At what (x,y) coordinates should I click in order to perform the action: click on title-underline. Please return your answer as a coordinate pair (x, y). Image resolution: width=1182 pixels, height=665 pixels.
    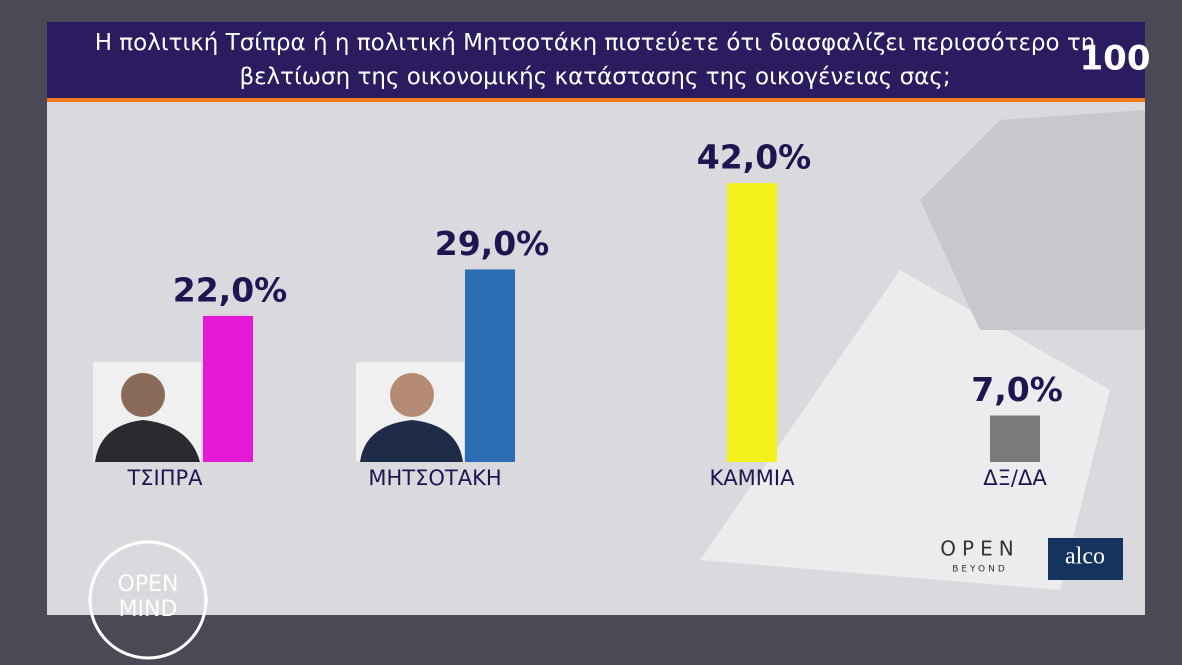
    Looking at the image, I should click on (596, 100).